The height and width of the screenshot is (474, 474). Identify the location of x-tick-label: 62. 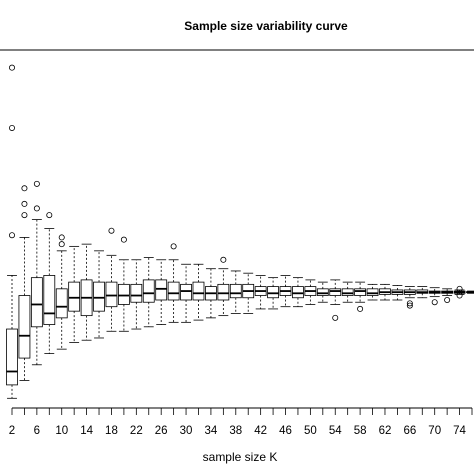
(385, 431).